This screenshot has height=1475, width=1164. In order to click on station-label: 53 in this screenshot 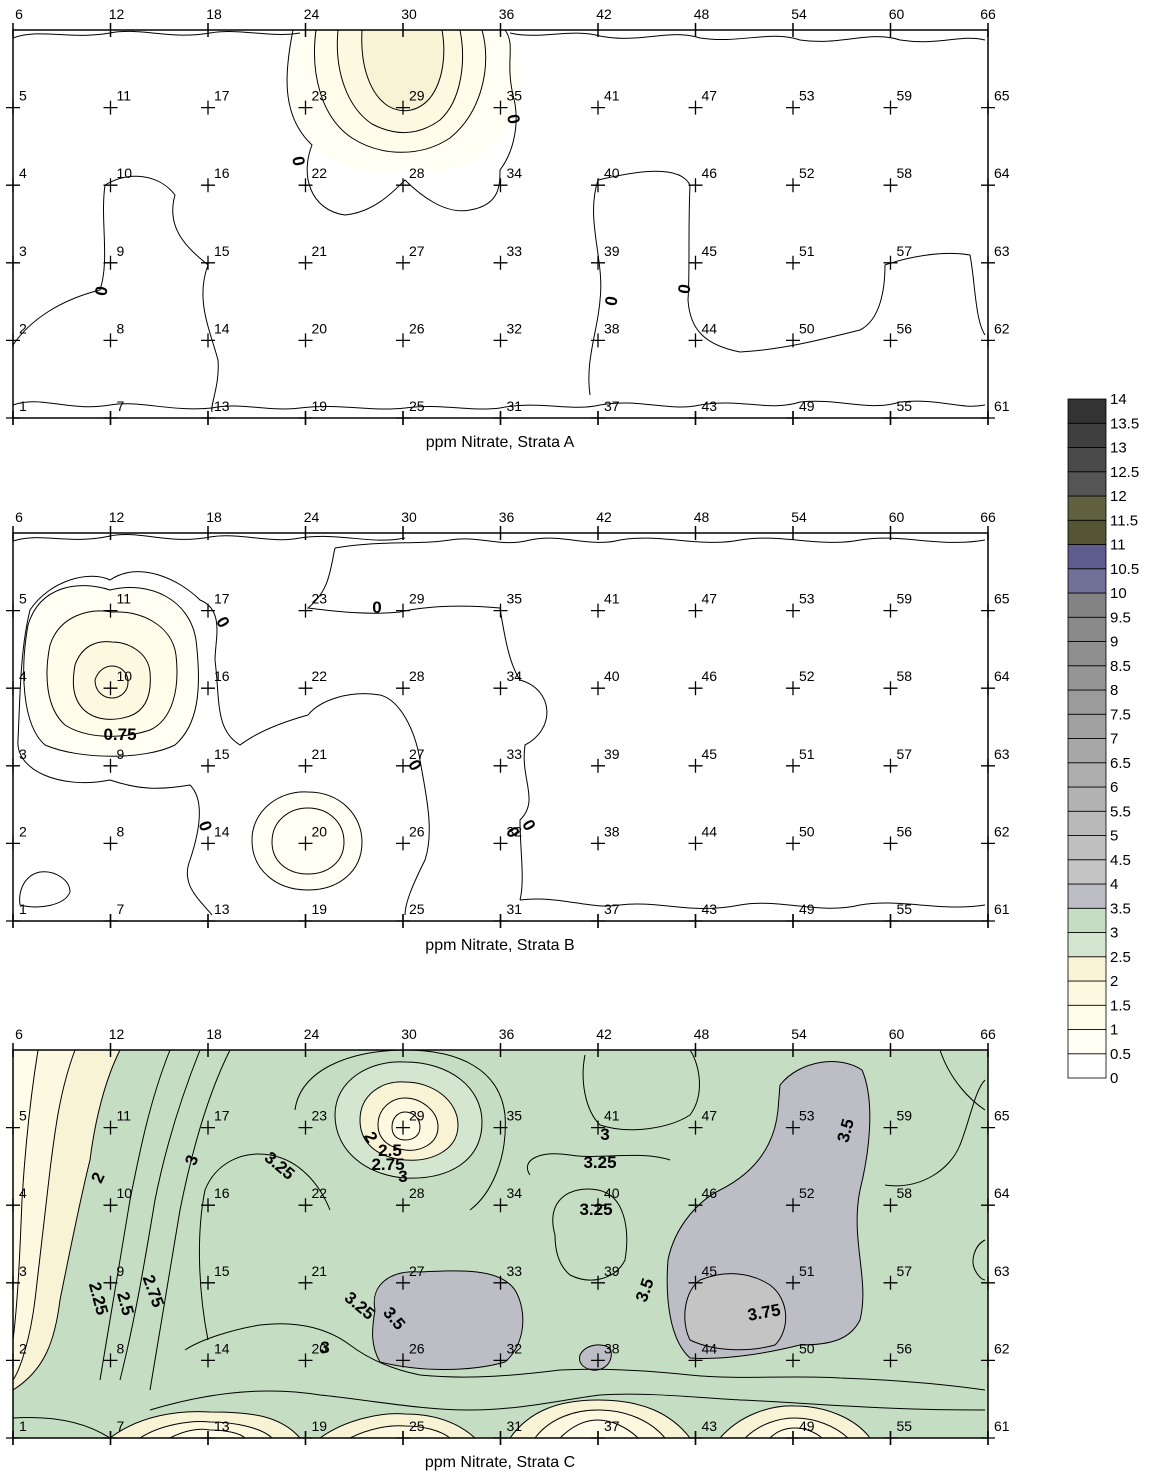, I will do `click(807, 96)`.